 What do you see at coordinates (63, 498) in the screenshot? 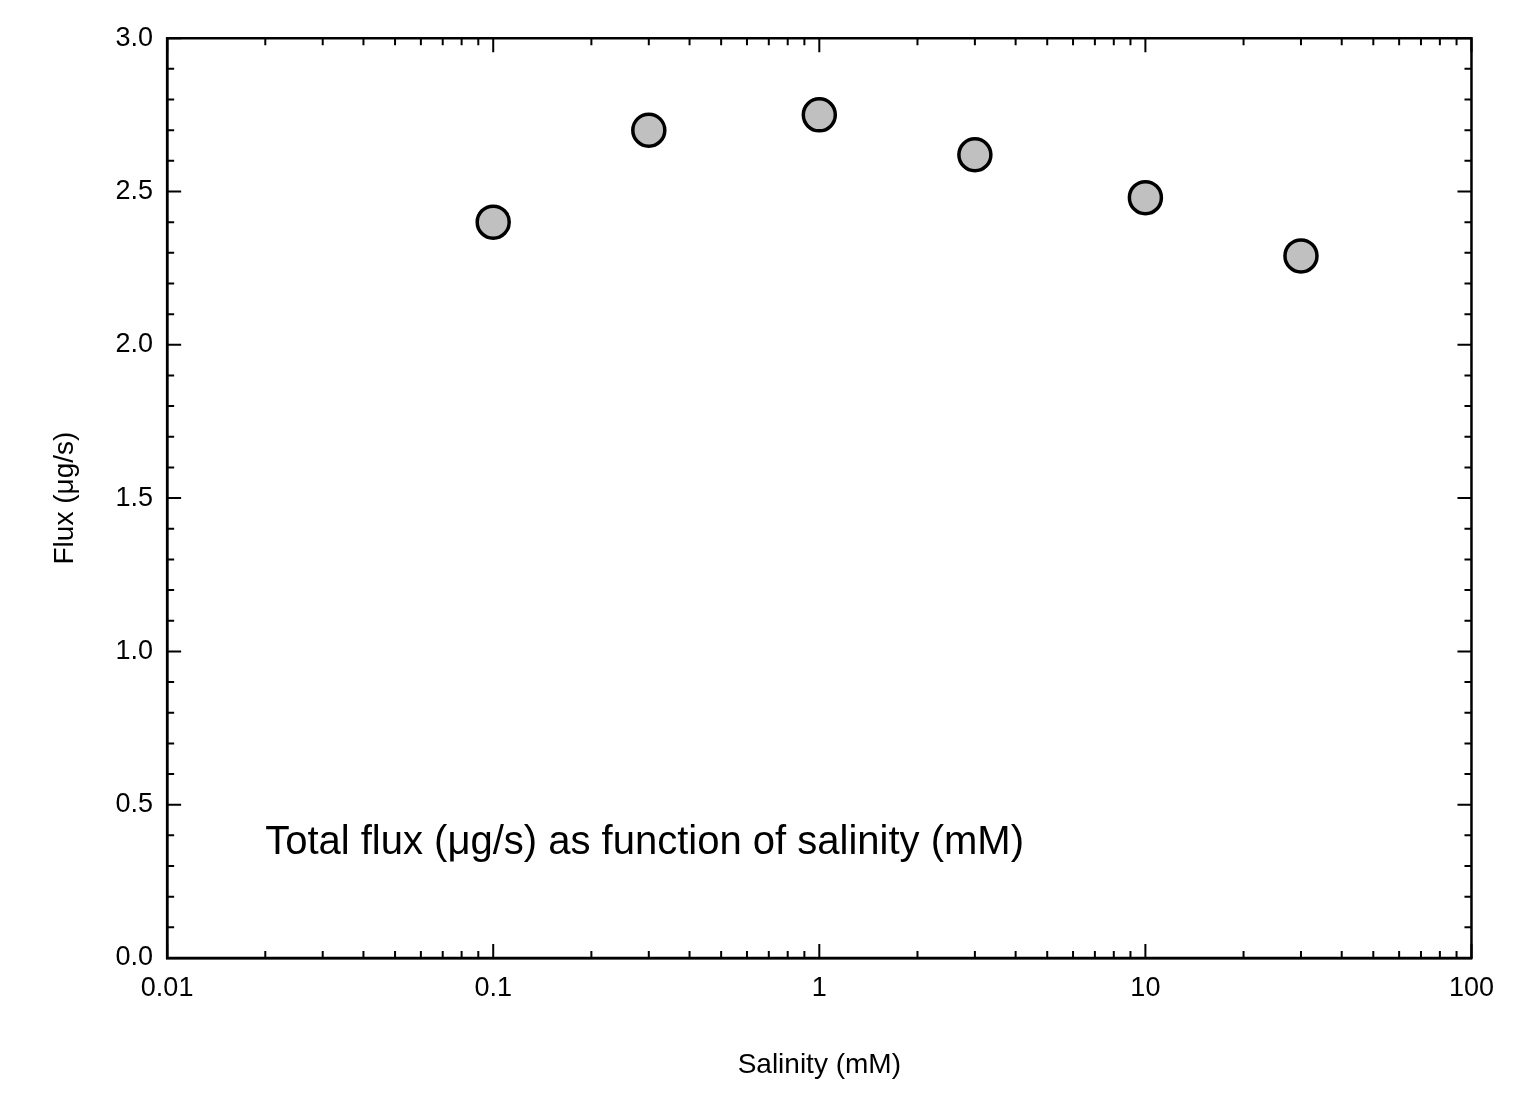
I see `y-axis-title: Flux (μg/s)` at bounding box center [63, 498].